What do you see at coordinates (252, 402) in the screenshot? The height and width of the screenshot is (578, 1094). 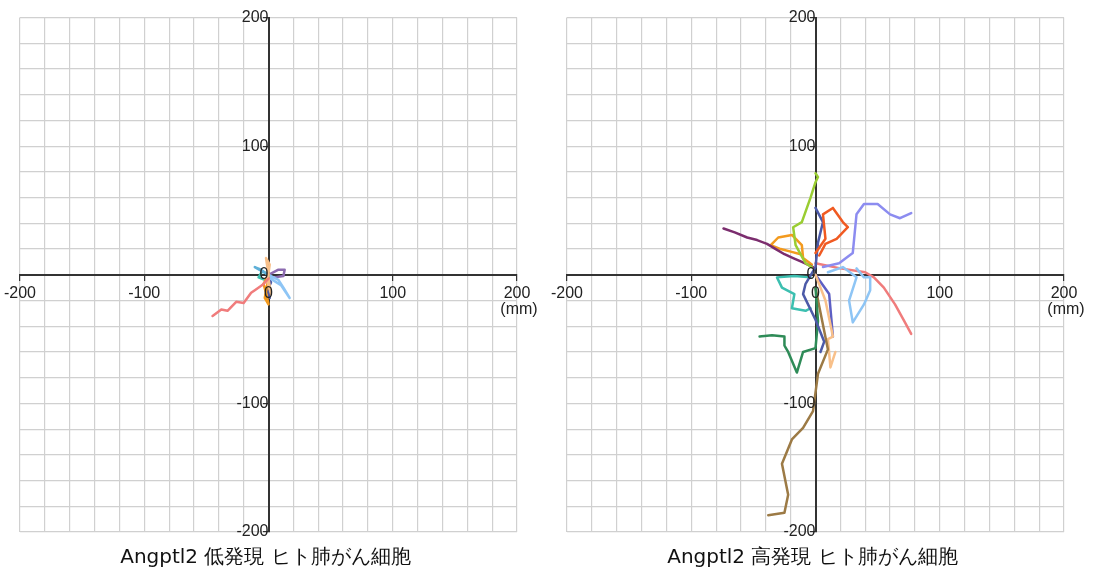 I see `y-tick-label: -100` at bounding box center [252, 402].